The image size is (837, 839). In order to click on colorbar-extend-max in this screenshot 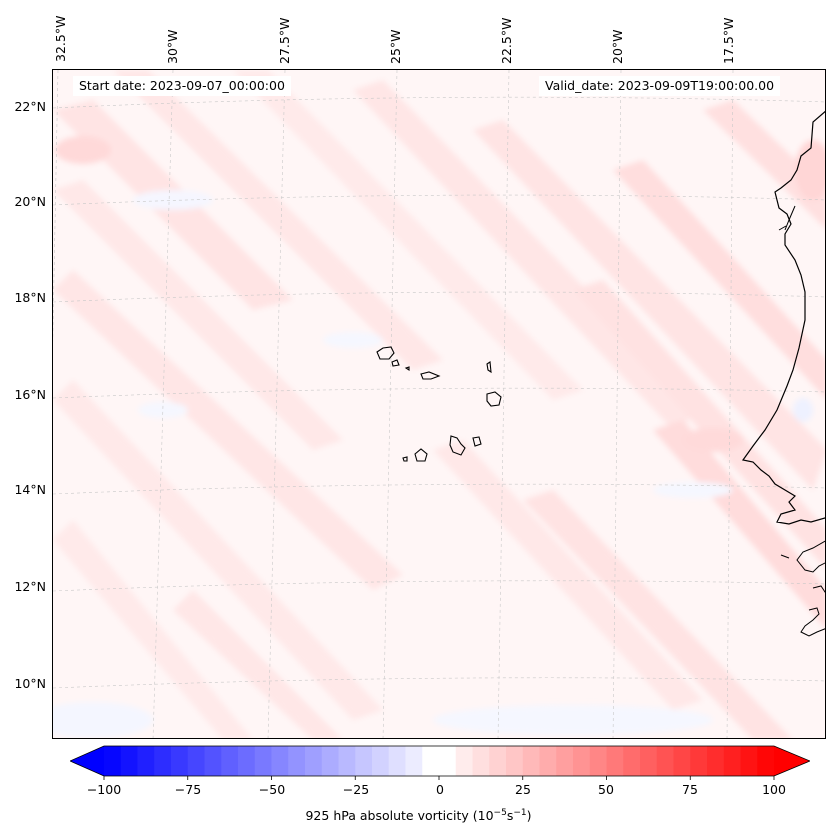, I will do `click(792, 761)`.